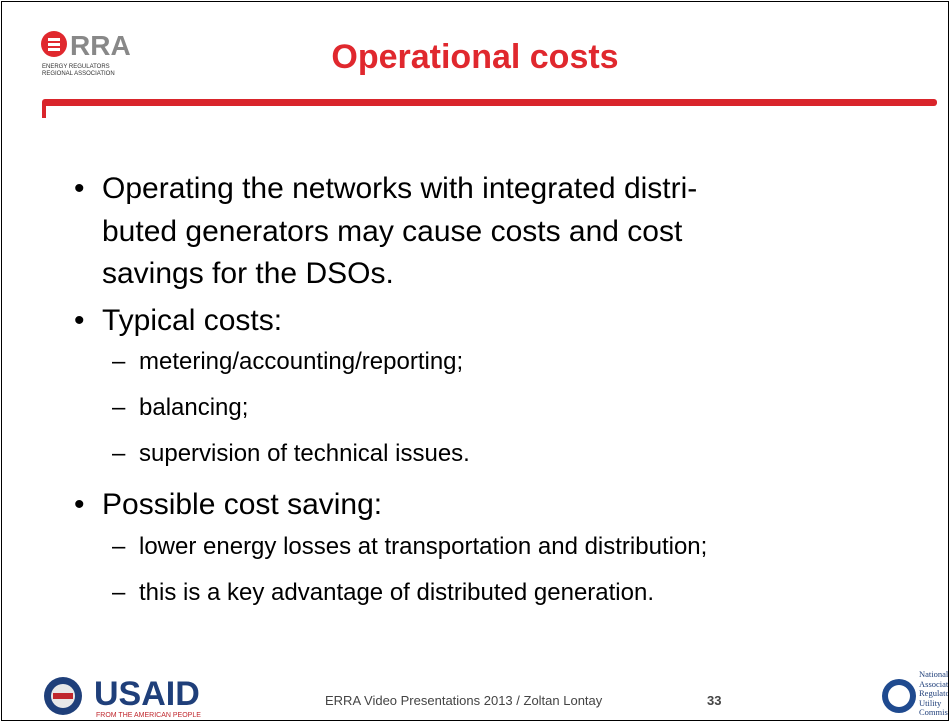 The height and width of the screenshot is (722, 950). I want to click on naruc-line: Regulatory, so click(933, 693).